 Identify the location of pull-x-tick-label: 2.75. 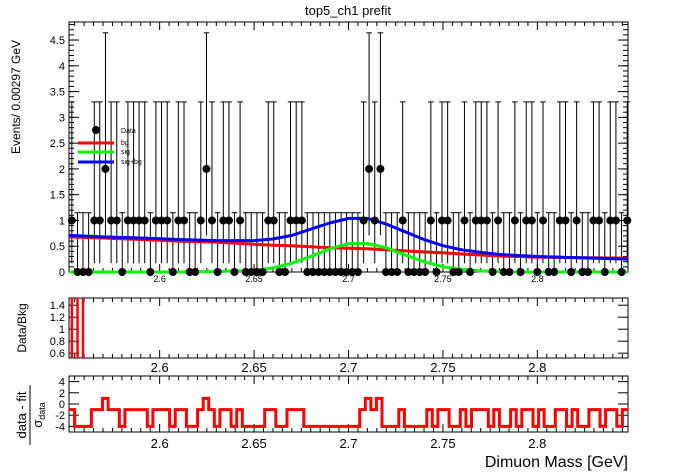
(442, 443).